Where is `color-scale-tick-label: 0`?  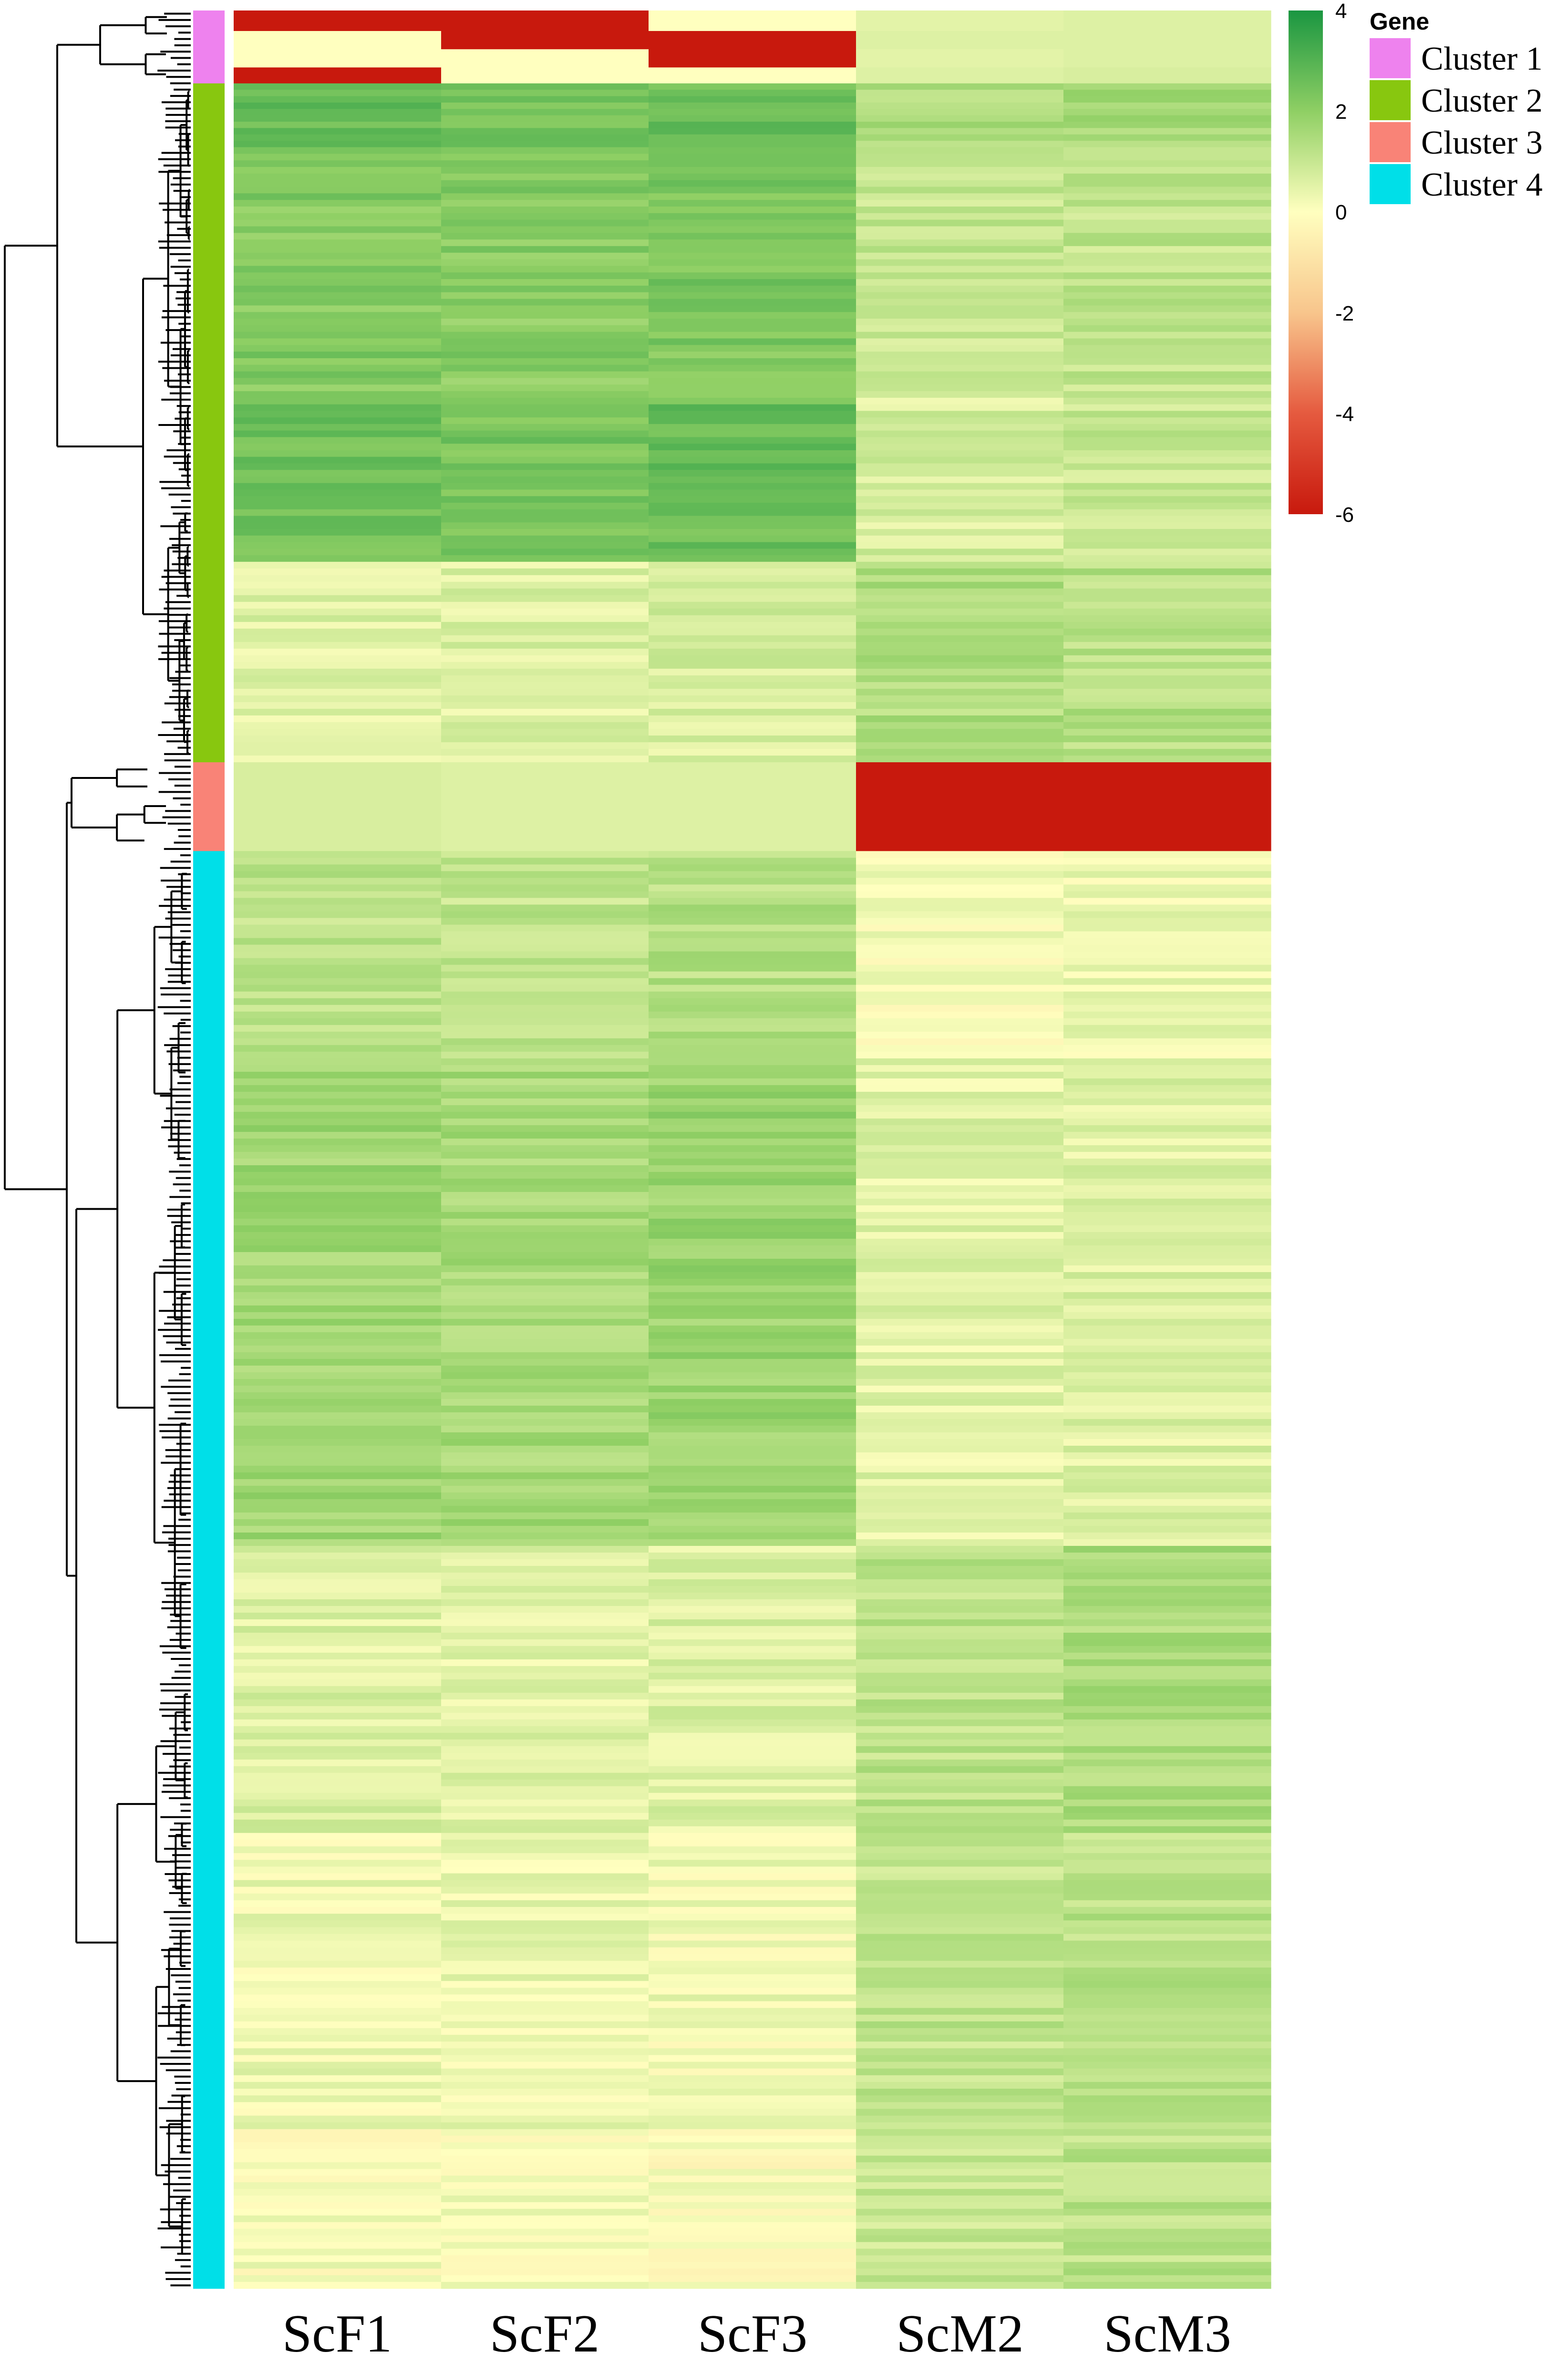 color-scale-tick-label: 0 is located at coordinates (1341, 212).